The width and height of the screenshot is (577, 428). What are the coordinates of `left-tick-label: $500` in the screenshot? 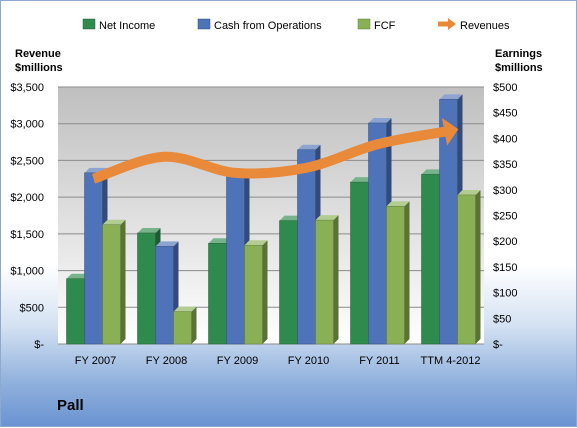 It's located at (32, 308).